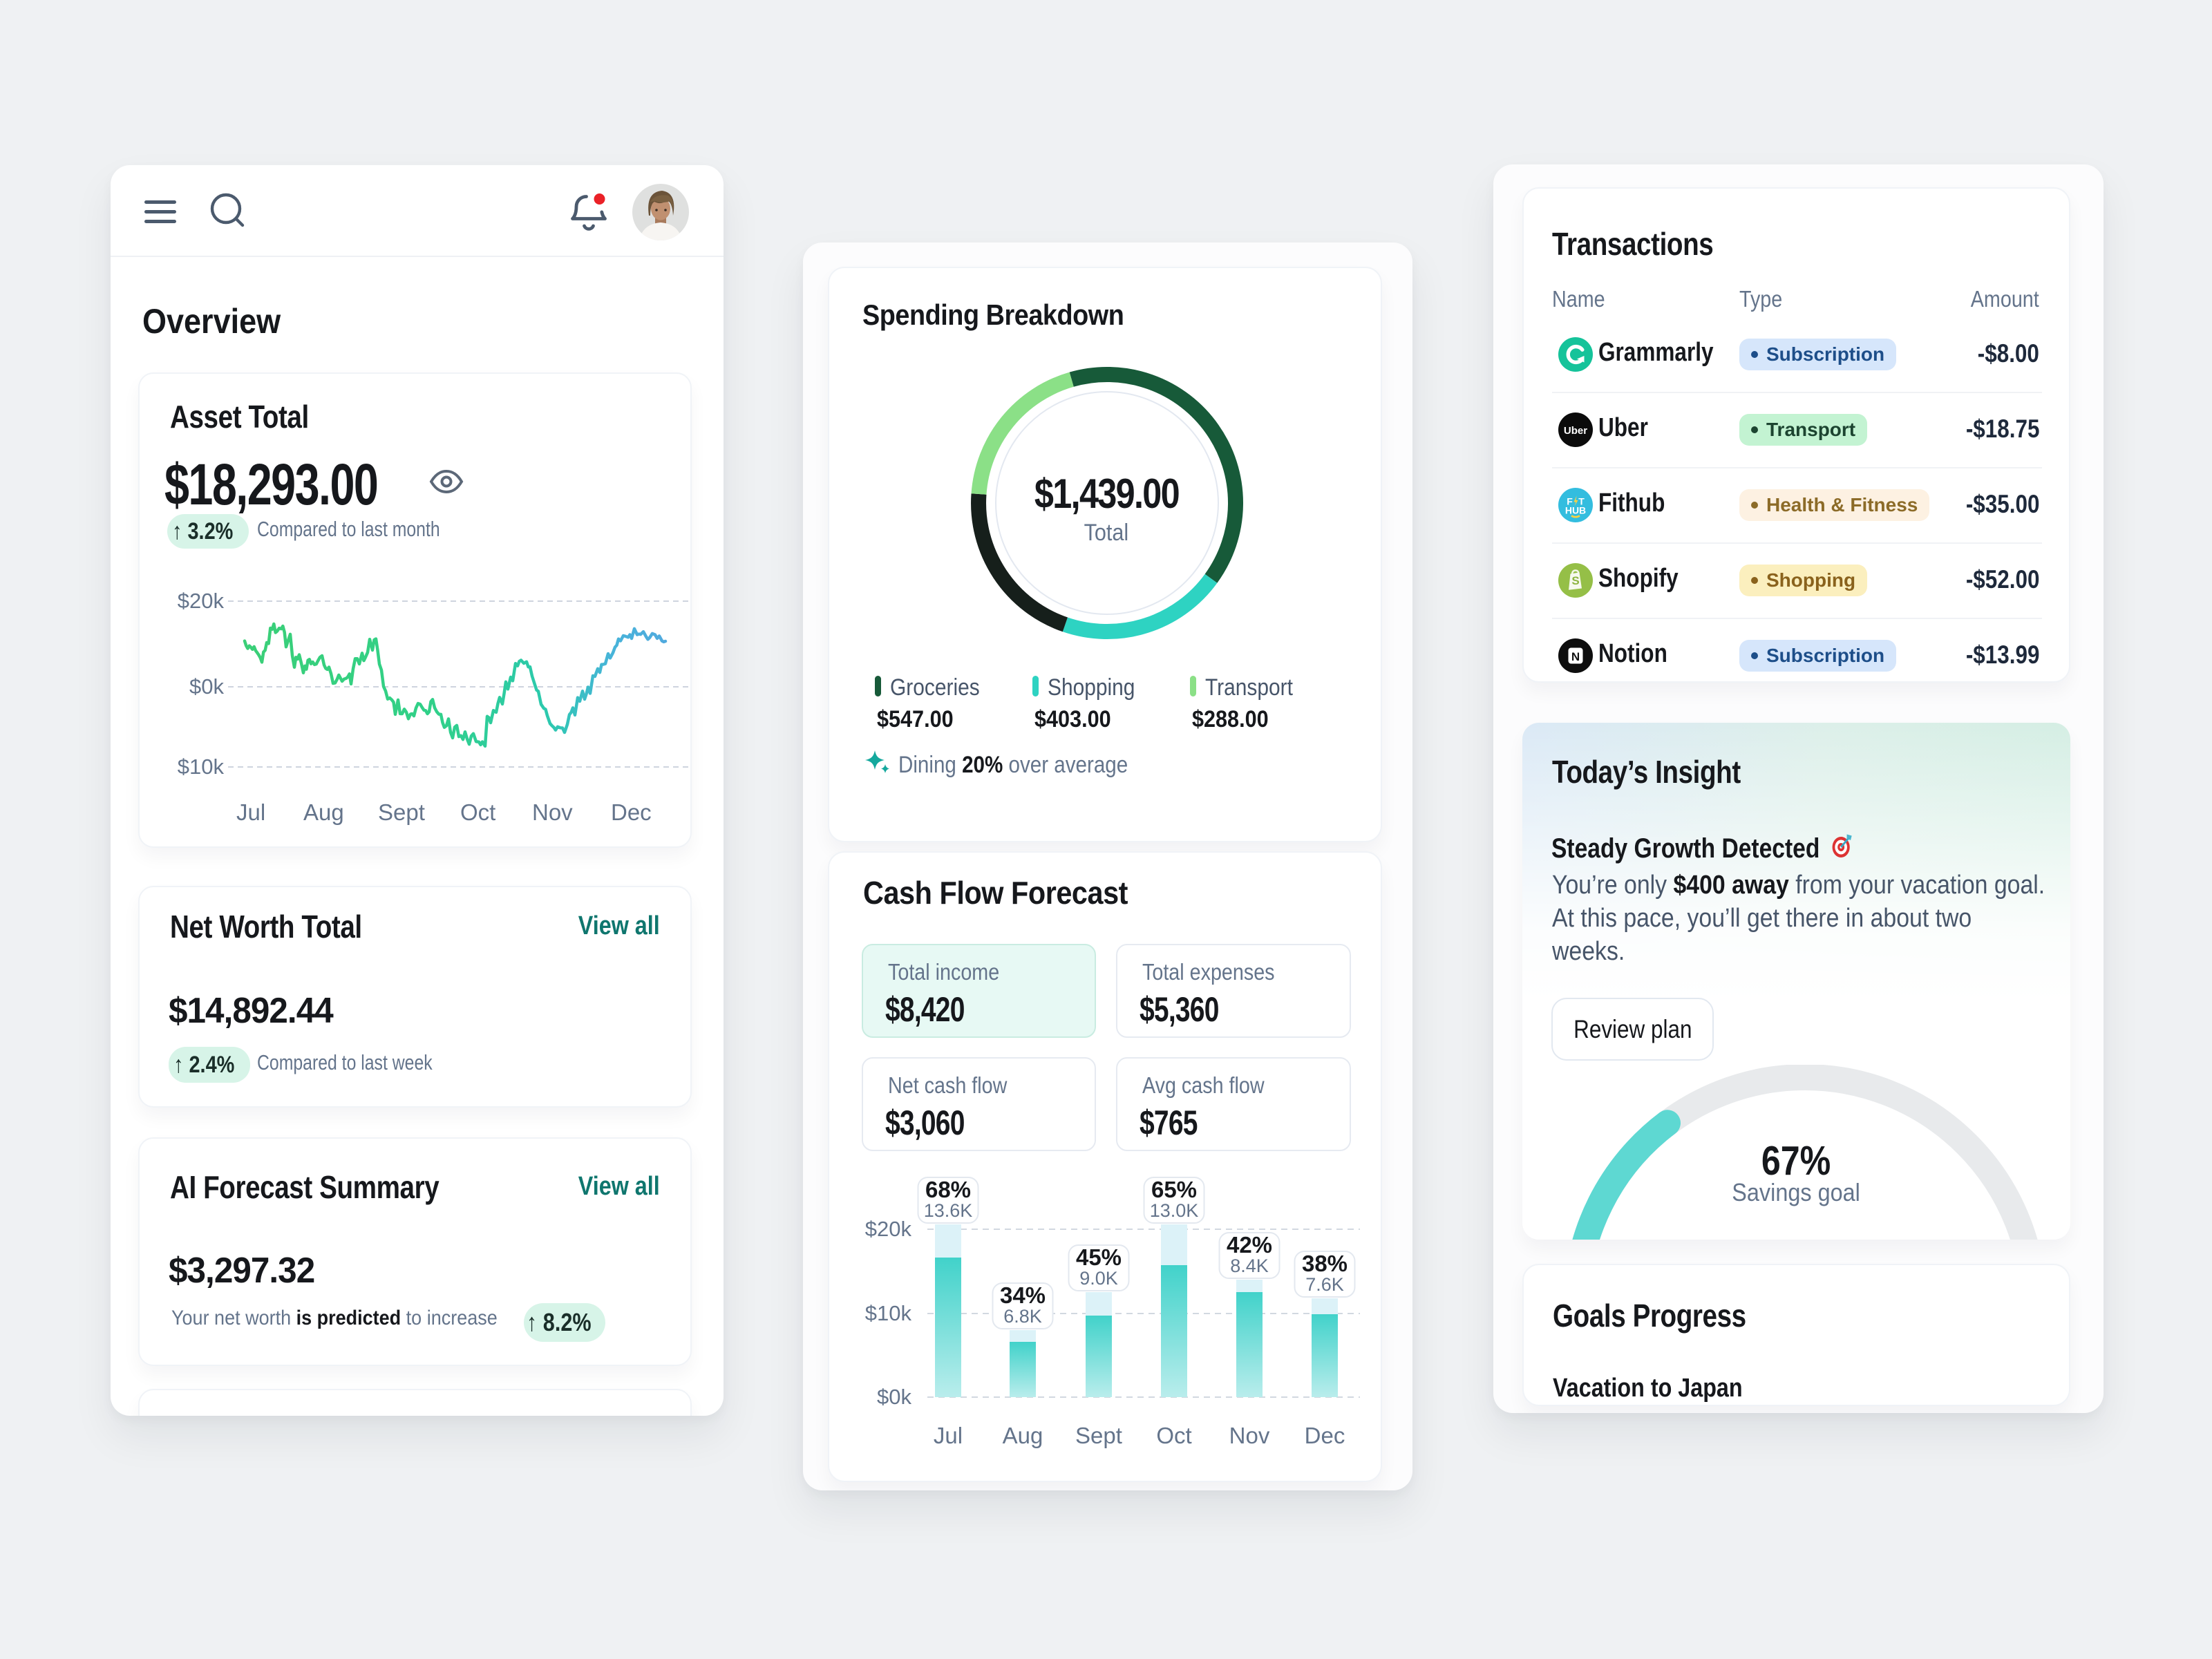 The width and height of the screenshot is (2212, 1659). Describe the element at coordinates (1575, 431) in the screenshot. I see `svg-text: Uber` at that location.